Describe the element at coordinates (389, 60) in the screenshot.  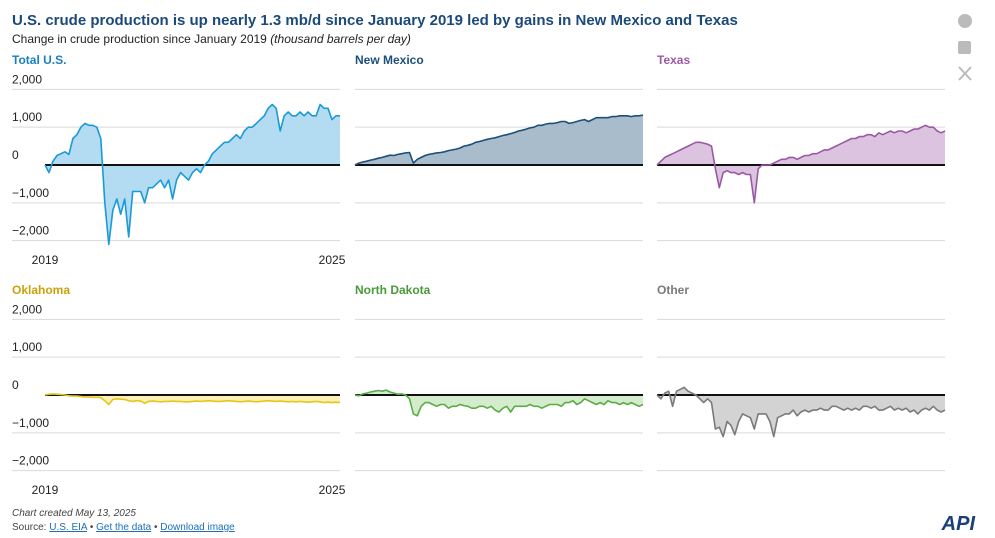
I see `panel-title: New Mexico` at that location.